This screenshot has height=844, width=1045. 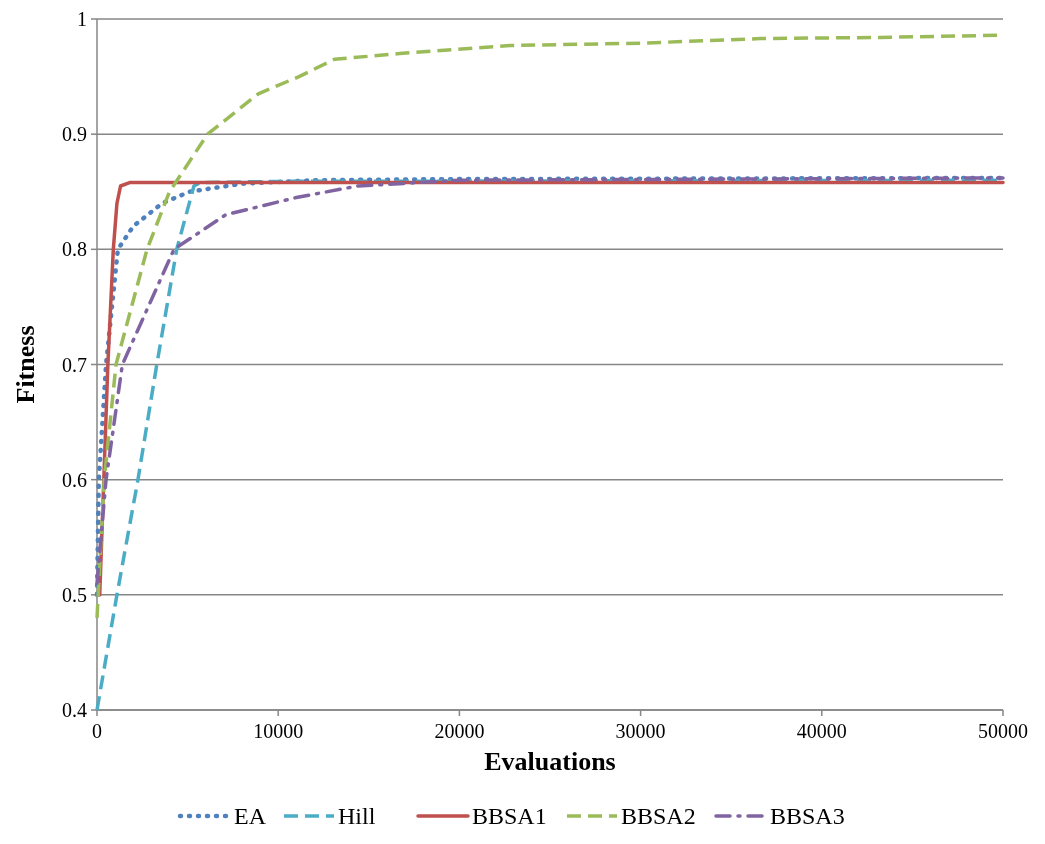 What do you see at coordinates (97, 731) in the screenshot?
I see `x-tick-label: 0` at bounding box center [97, 731].